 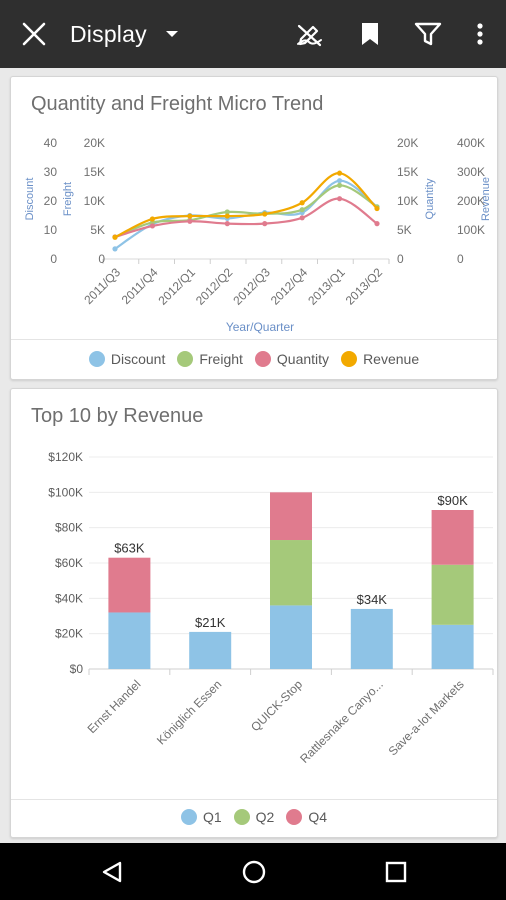 I want to click on bar-total-label: $63K, so click(x=129, y=548).